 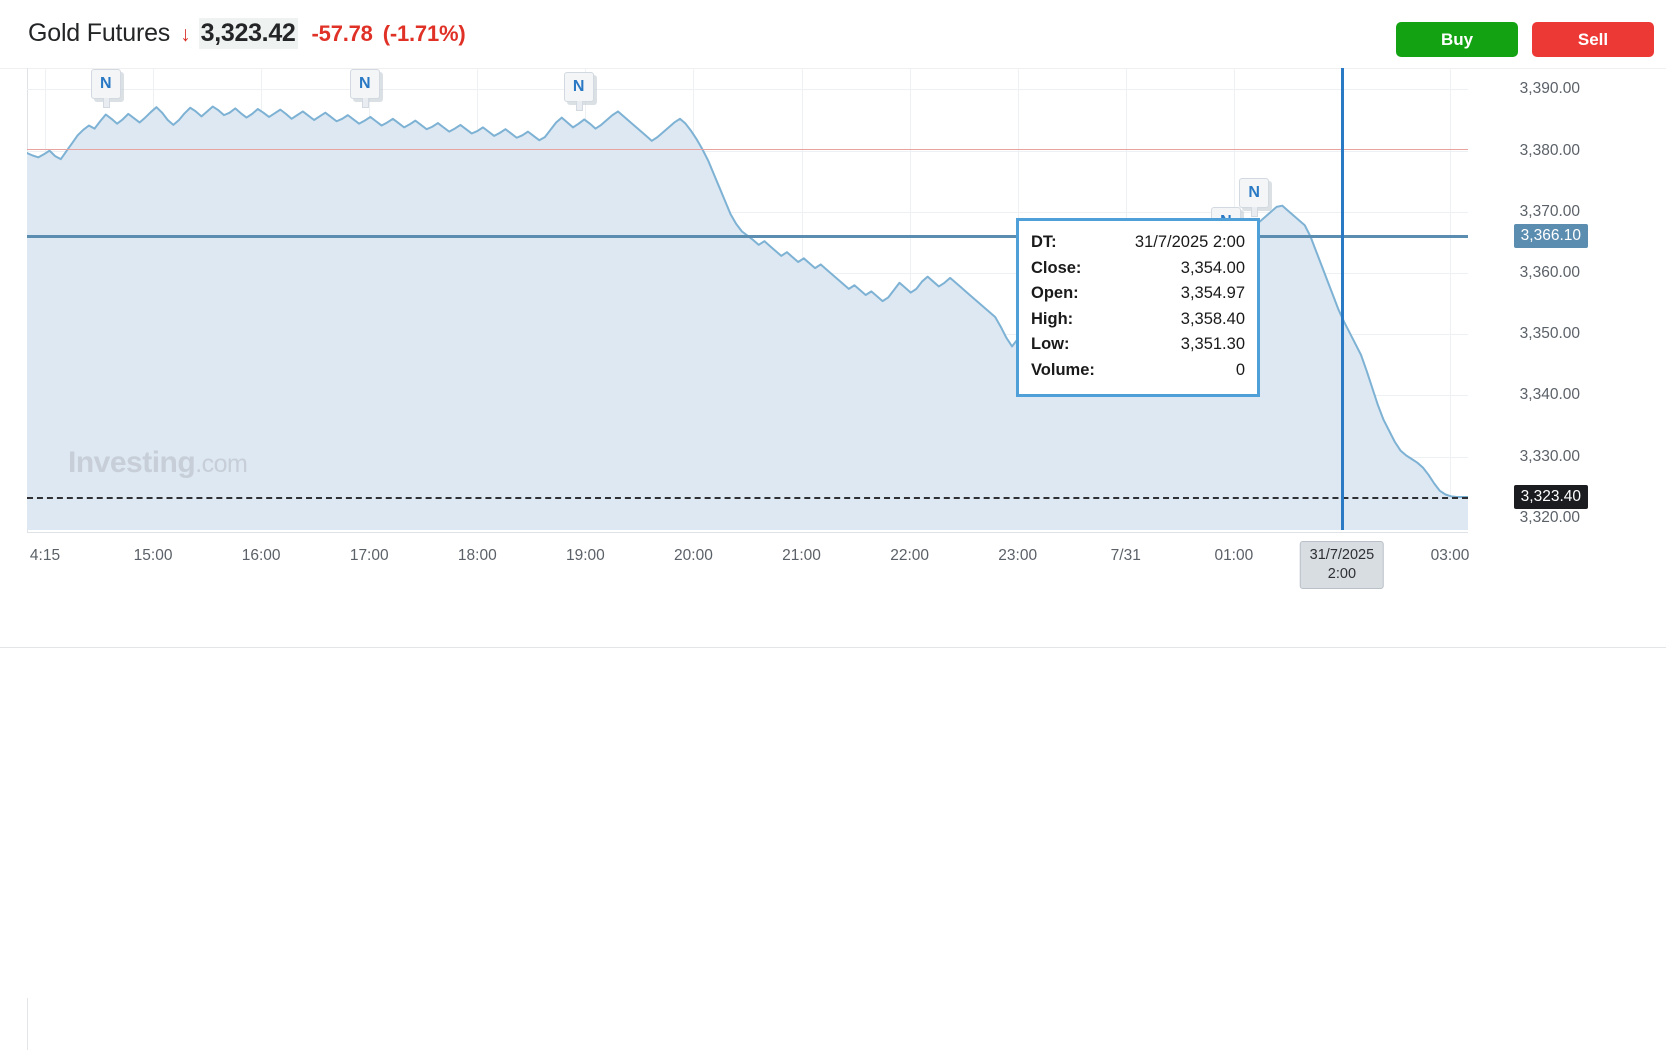 I want to click on tooltip-row: Volume: 0, so click(x=1138, y=371).